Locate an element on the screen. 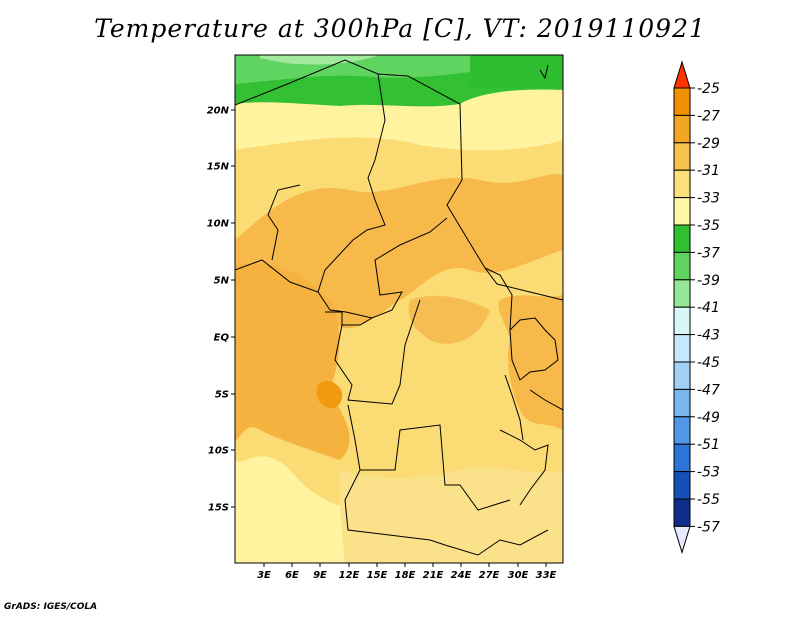  colorbar-label: -29 is located at coordinates (708, 144).